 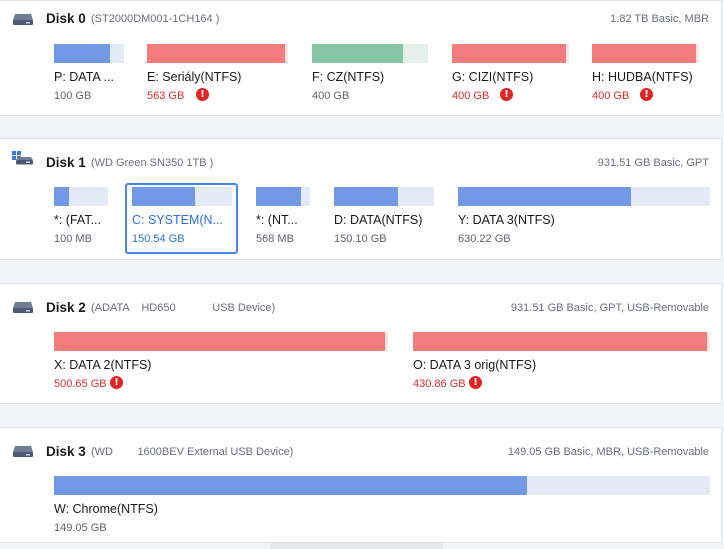 I want to click on partition-label: F: CZ(NTFS), so click(x=348, y=77).